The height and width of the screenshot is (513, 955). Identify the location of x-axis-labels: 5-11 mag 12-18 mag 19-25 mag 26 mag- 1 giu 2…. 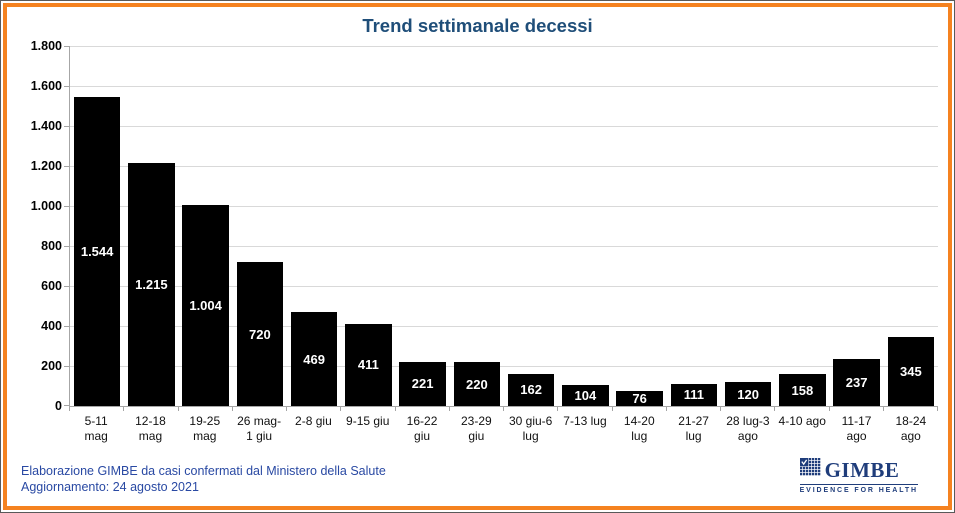
(503, 425).